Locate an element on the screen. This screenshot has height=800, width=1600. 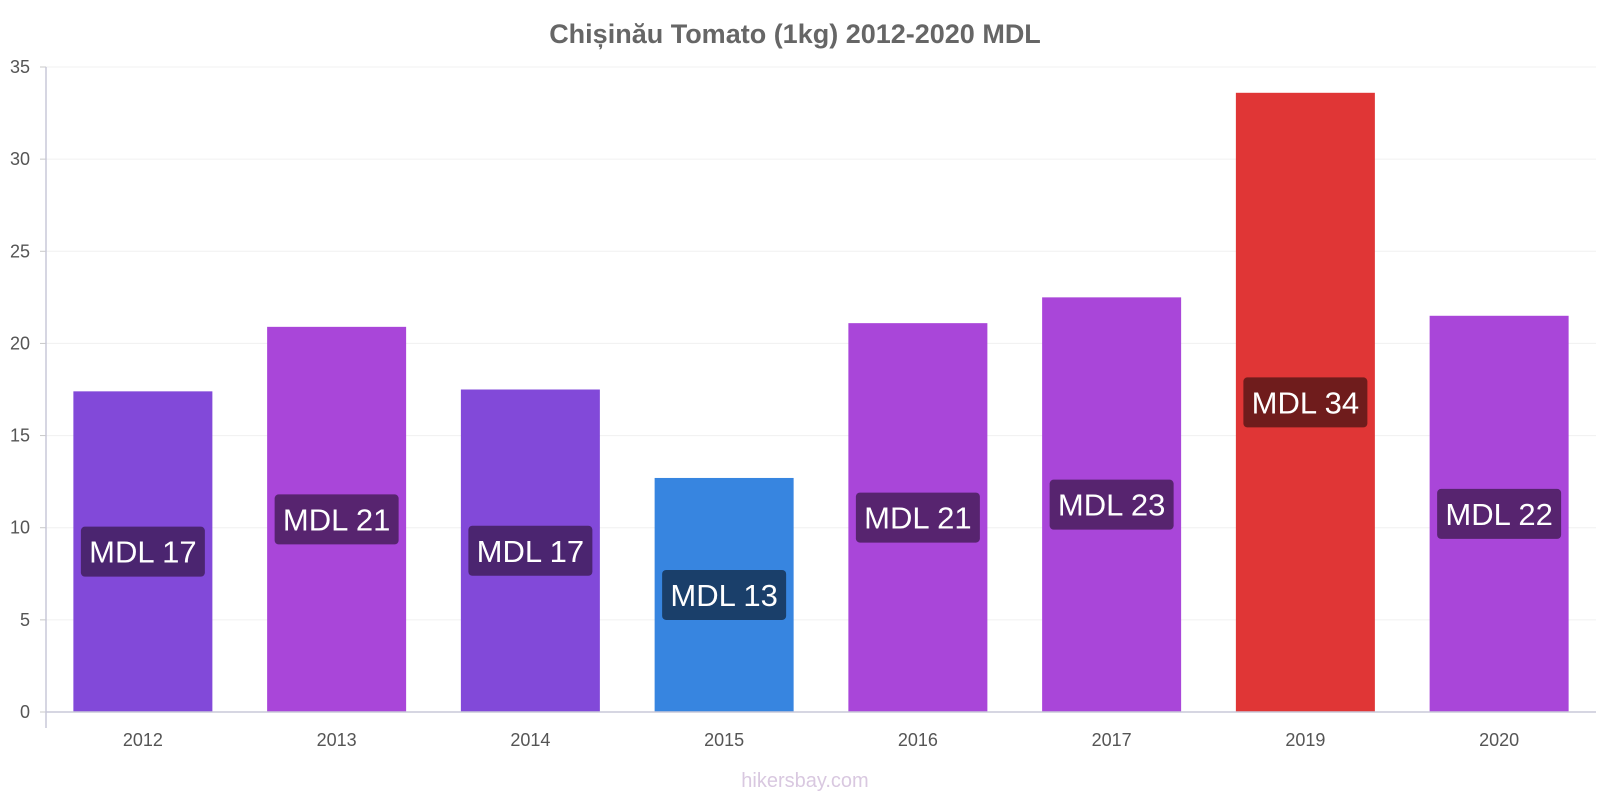
x-tick-label: 2013 is located at coordinates (337, 740).